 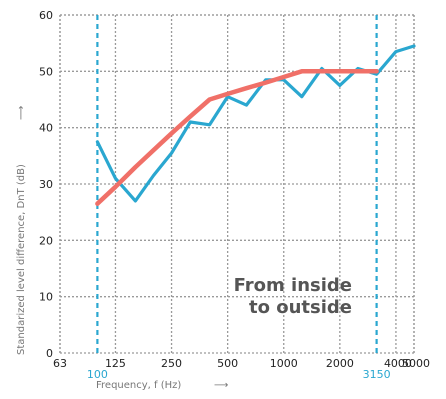 What do you see at coordinates (300, 307) in the screenshot?
I see `annotation-line-2: to outside` at bounding box center [300, 307].